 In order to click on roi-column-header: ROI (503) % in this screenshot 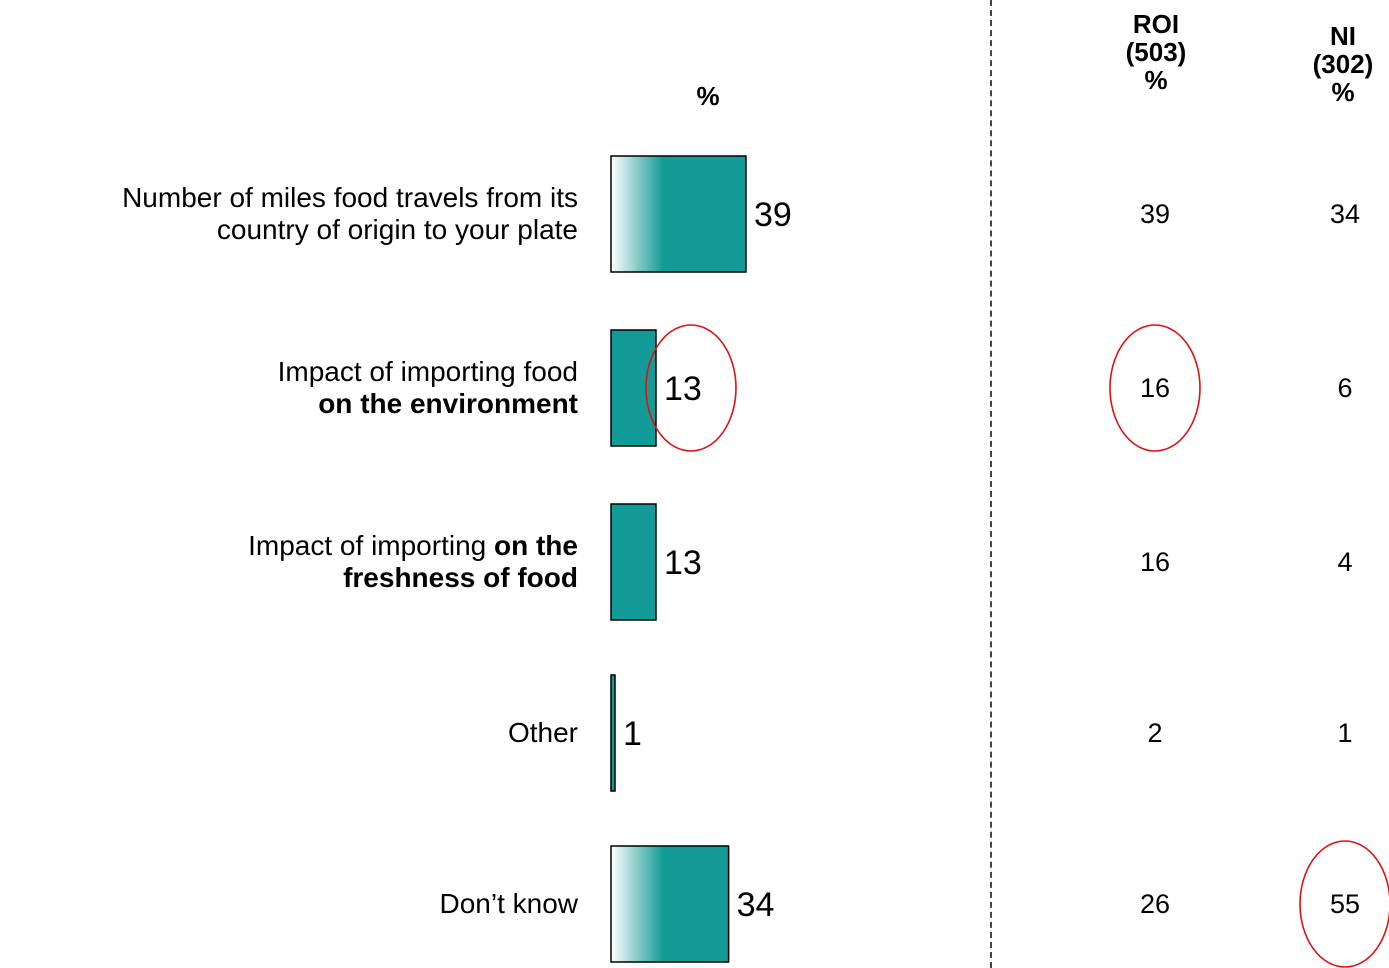, I will do `click(1156, 52)`.